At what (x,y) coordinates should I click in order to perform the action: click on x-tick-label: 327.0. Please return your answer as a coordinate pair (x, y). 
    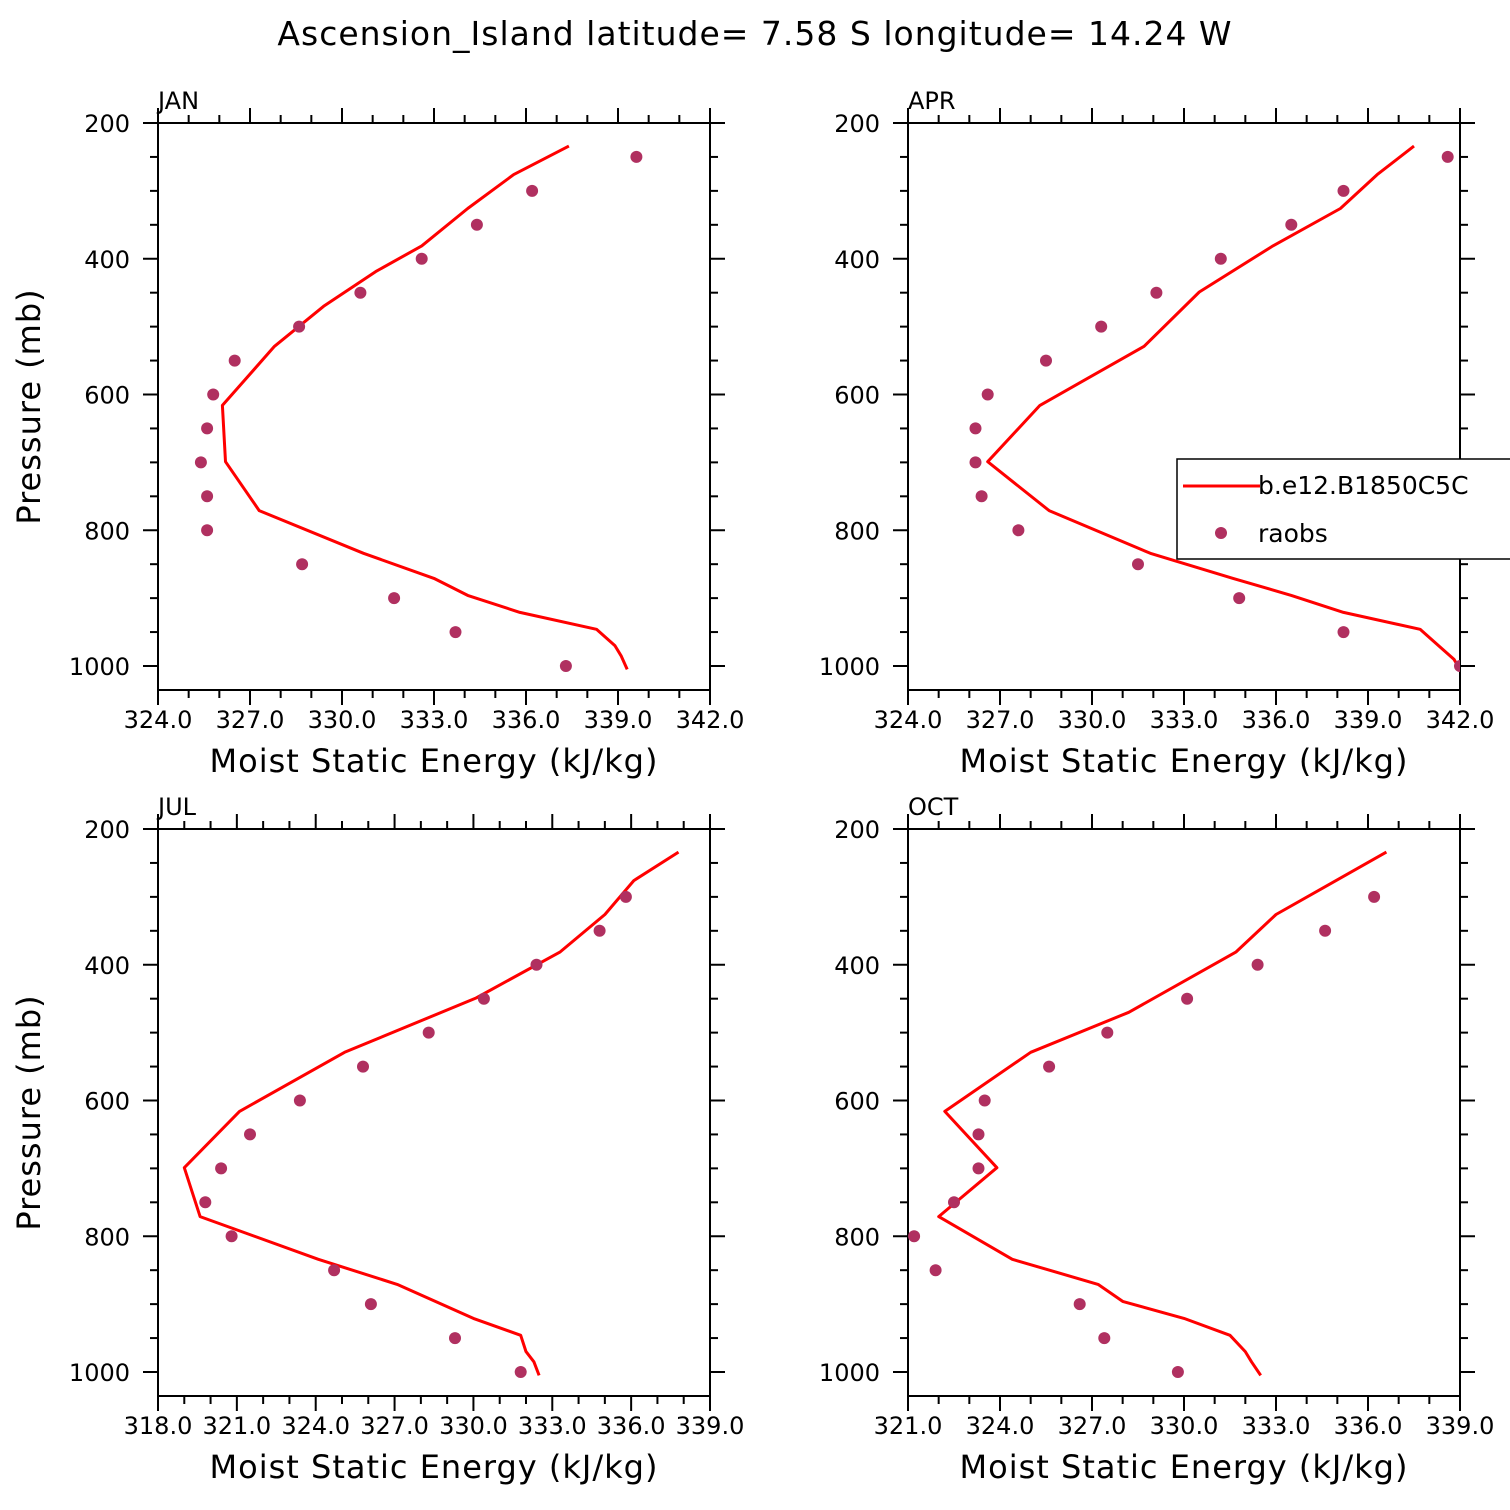
    Looking at the image, I should click on (1000, 720).